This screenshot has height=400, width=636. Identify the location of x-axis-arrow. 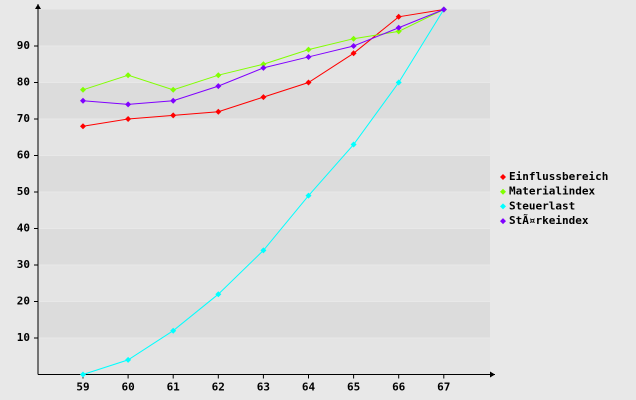
(492, 374).